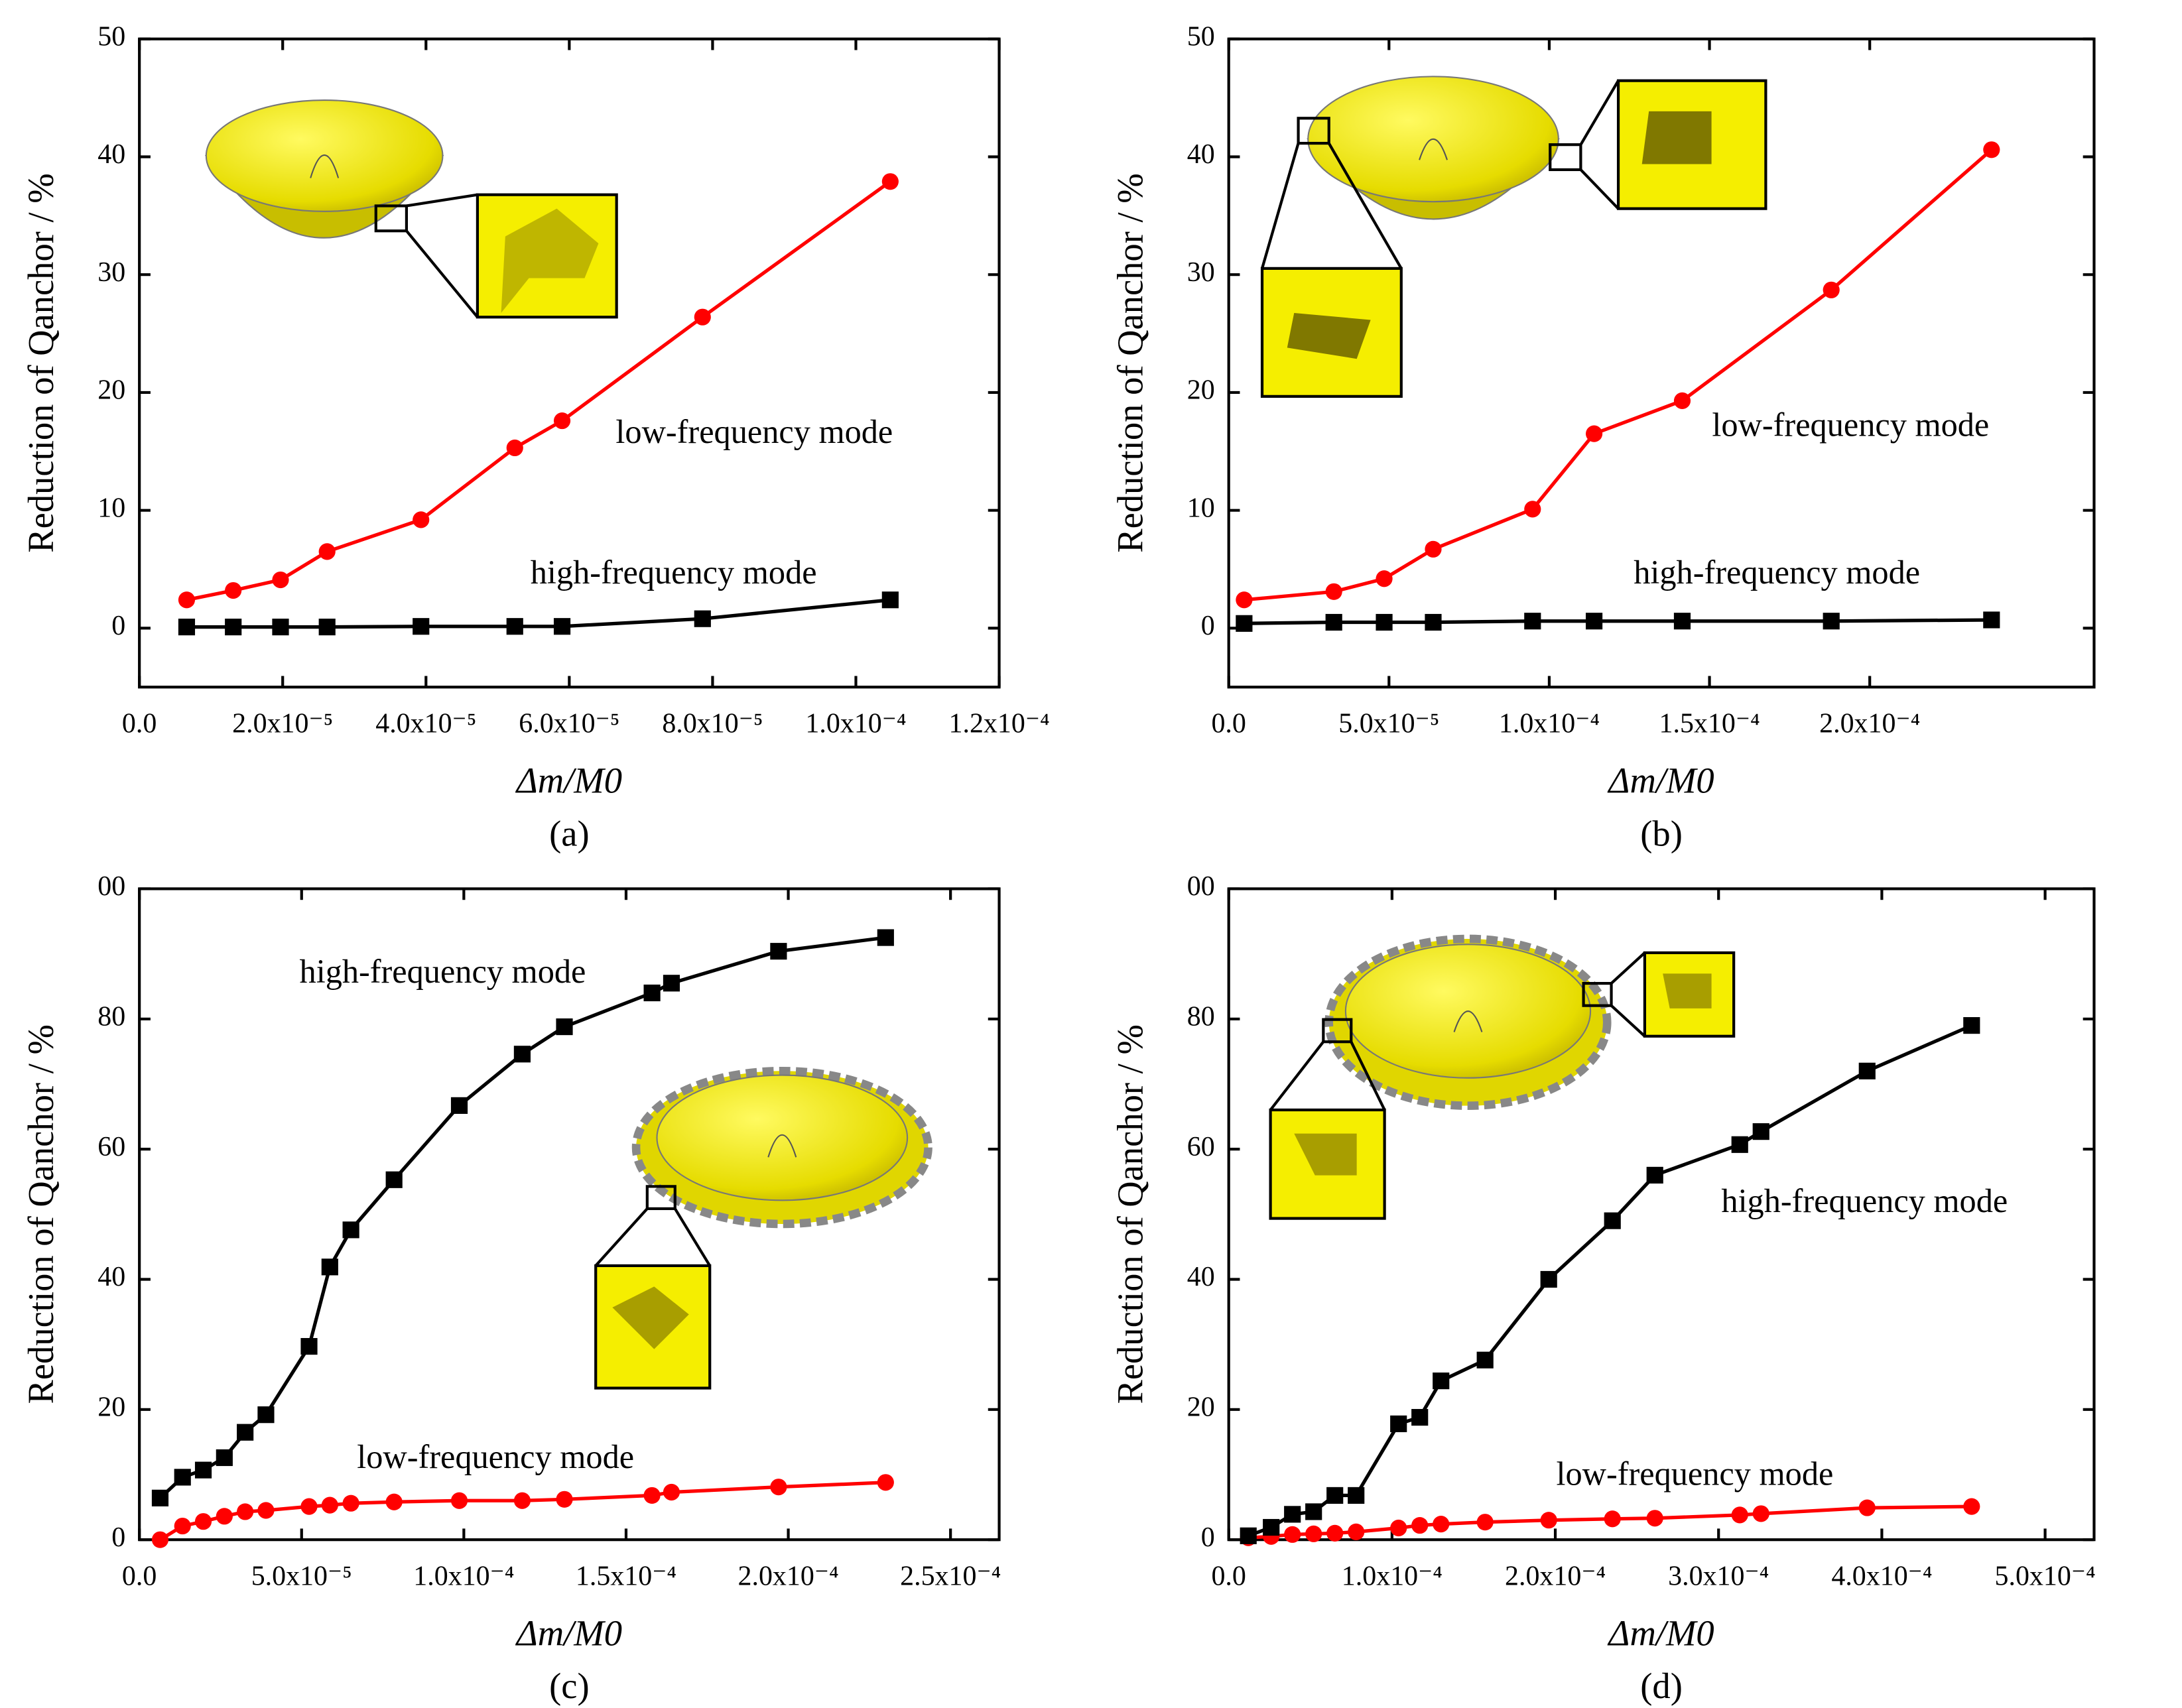 This screenshot has width=2182, height=1708. What do you see at coordinates (411, 209) in the screenshot?
I see `inset-a` at bounding box center [411, 209].